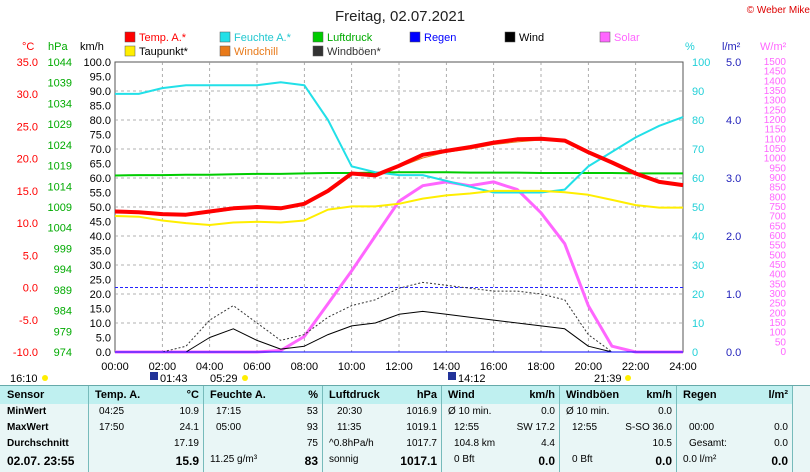  Describe the element at coordinates (312, 411) in the screenshot. I see `hum-min-value: 53` at that location.